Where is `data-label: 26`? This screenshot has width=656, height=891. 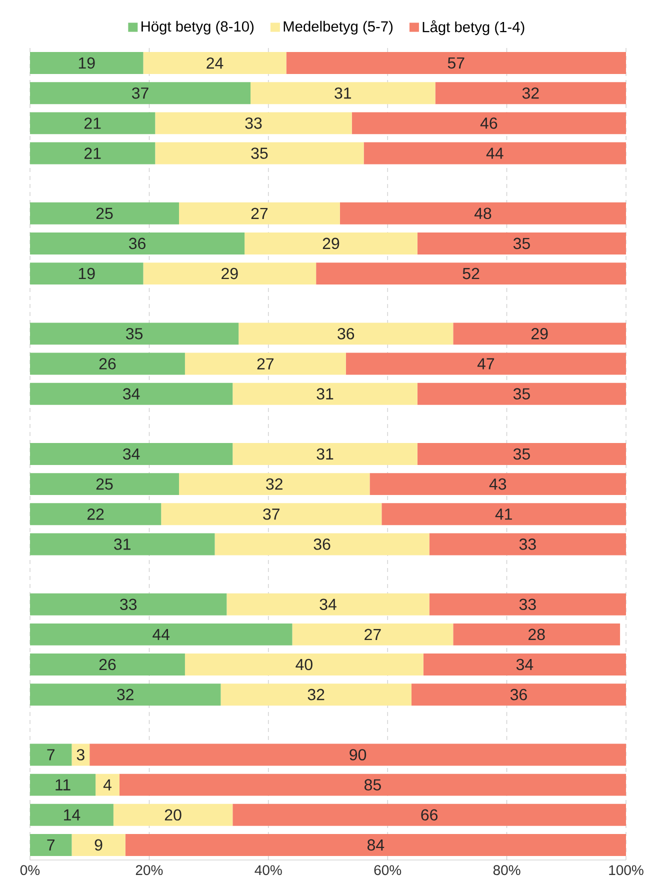 data-label: 26 is located at coordinates (107, 664).